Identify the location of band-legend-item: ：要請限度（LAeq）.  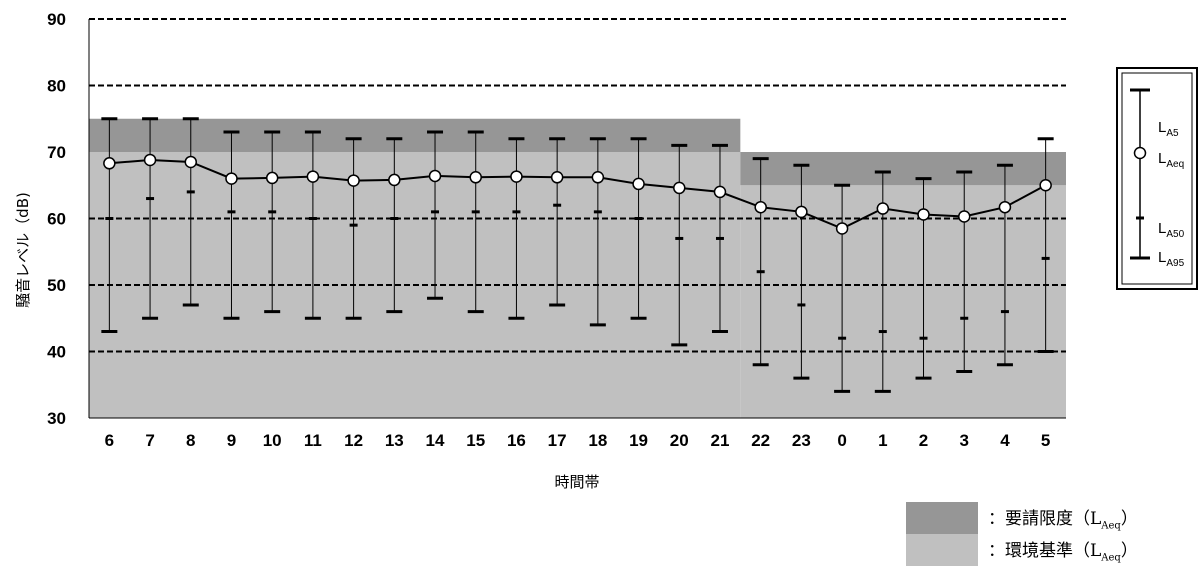
(1053, 518).